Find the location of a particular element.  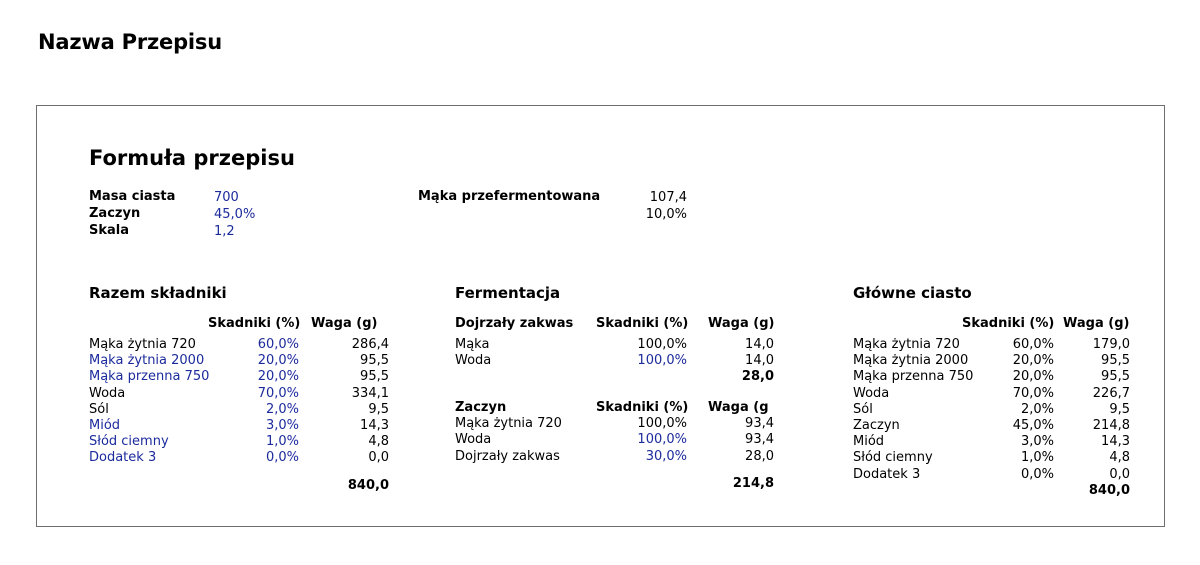

ingredient-name: Dojrzały zakwas is located at coordinates (507, 456).